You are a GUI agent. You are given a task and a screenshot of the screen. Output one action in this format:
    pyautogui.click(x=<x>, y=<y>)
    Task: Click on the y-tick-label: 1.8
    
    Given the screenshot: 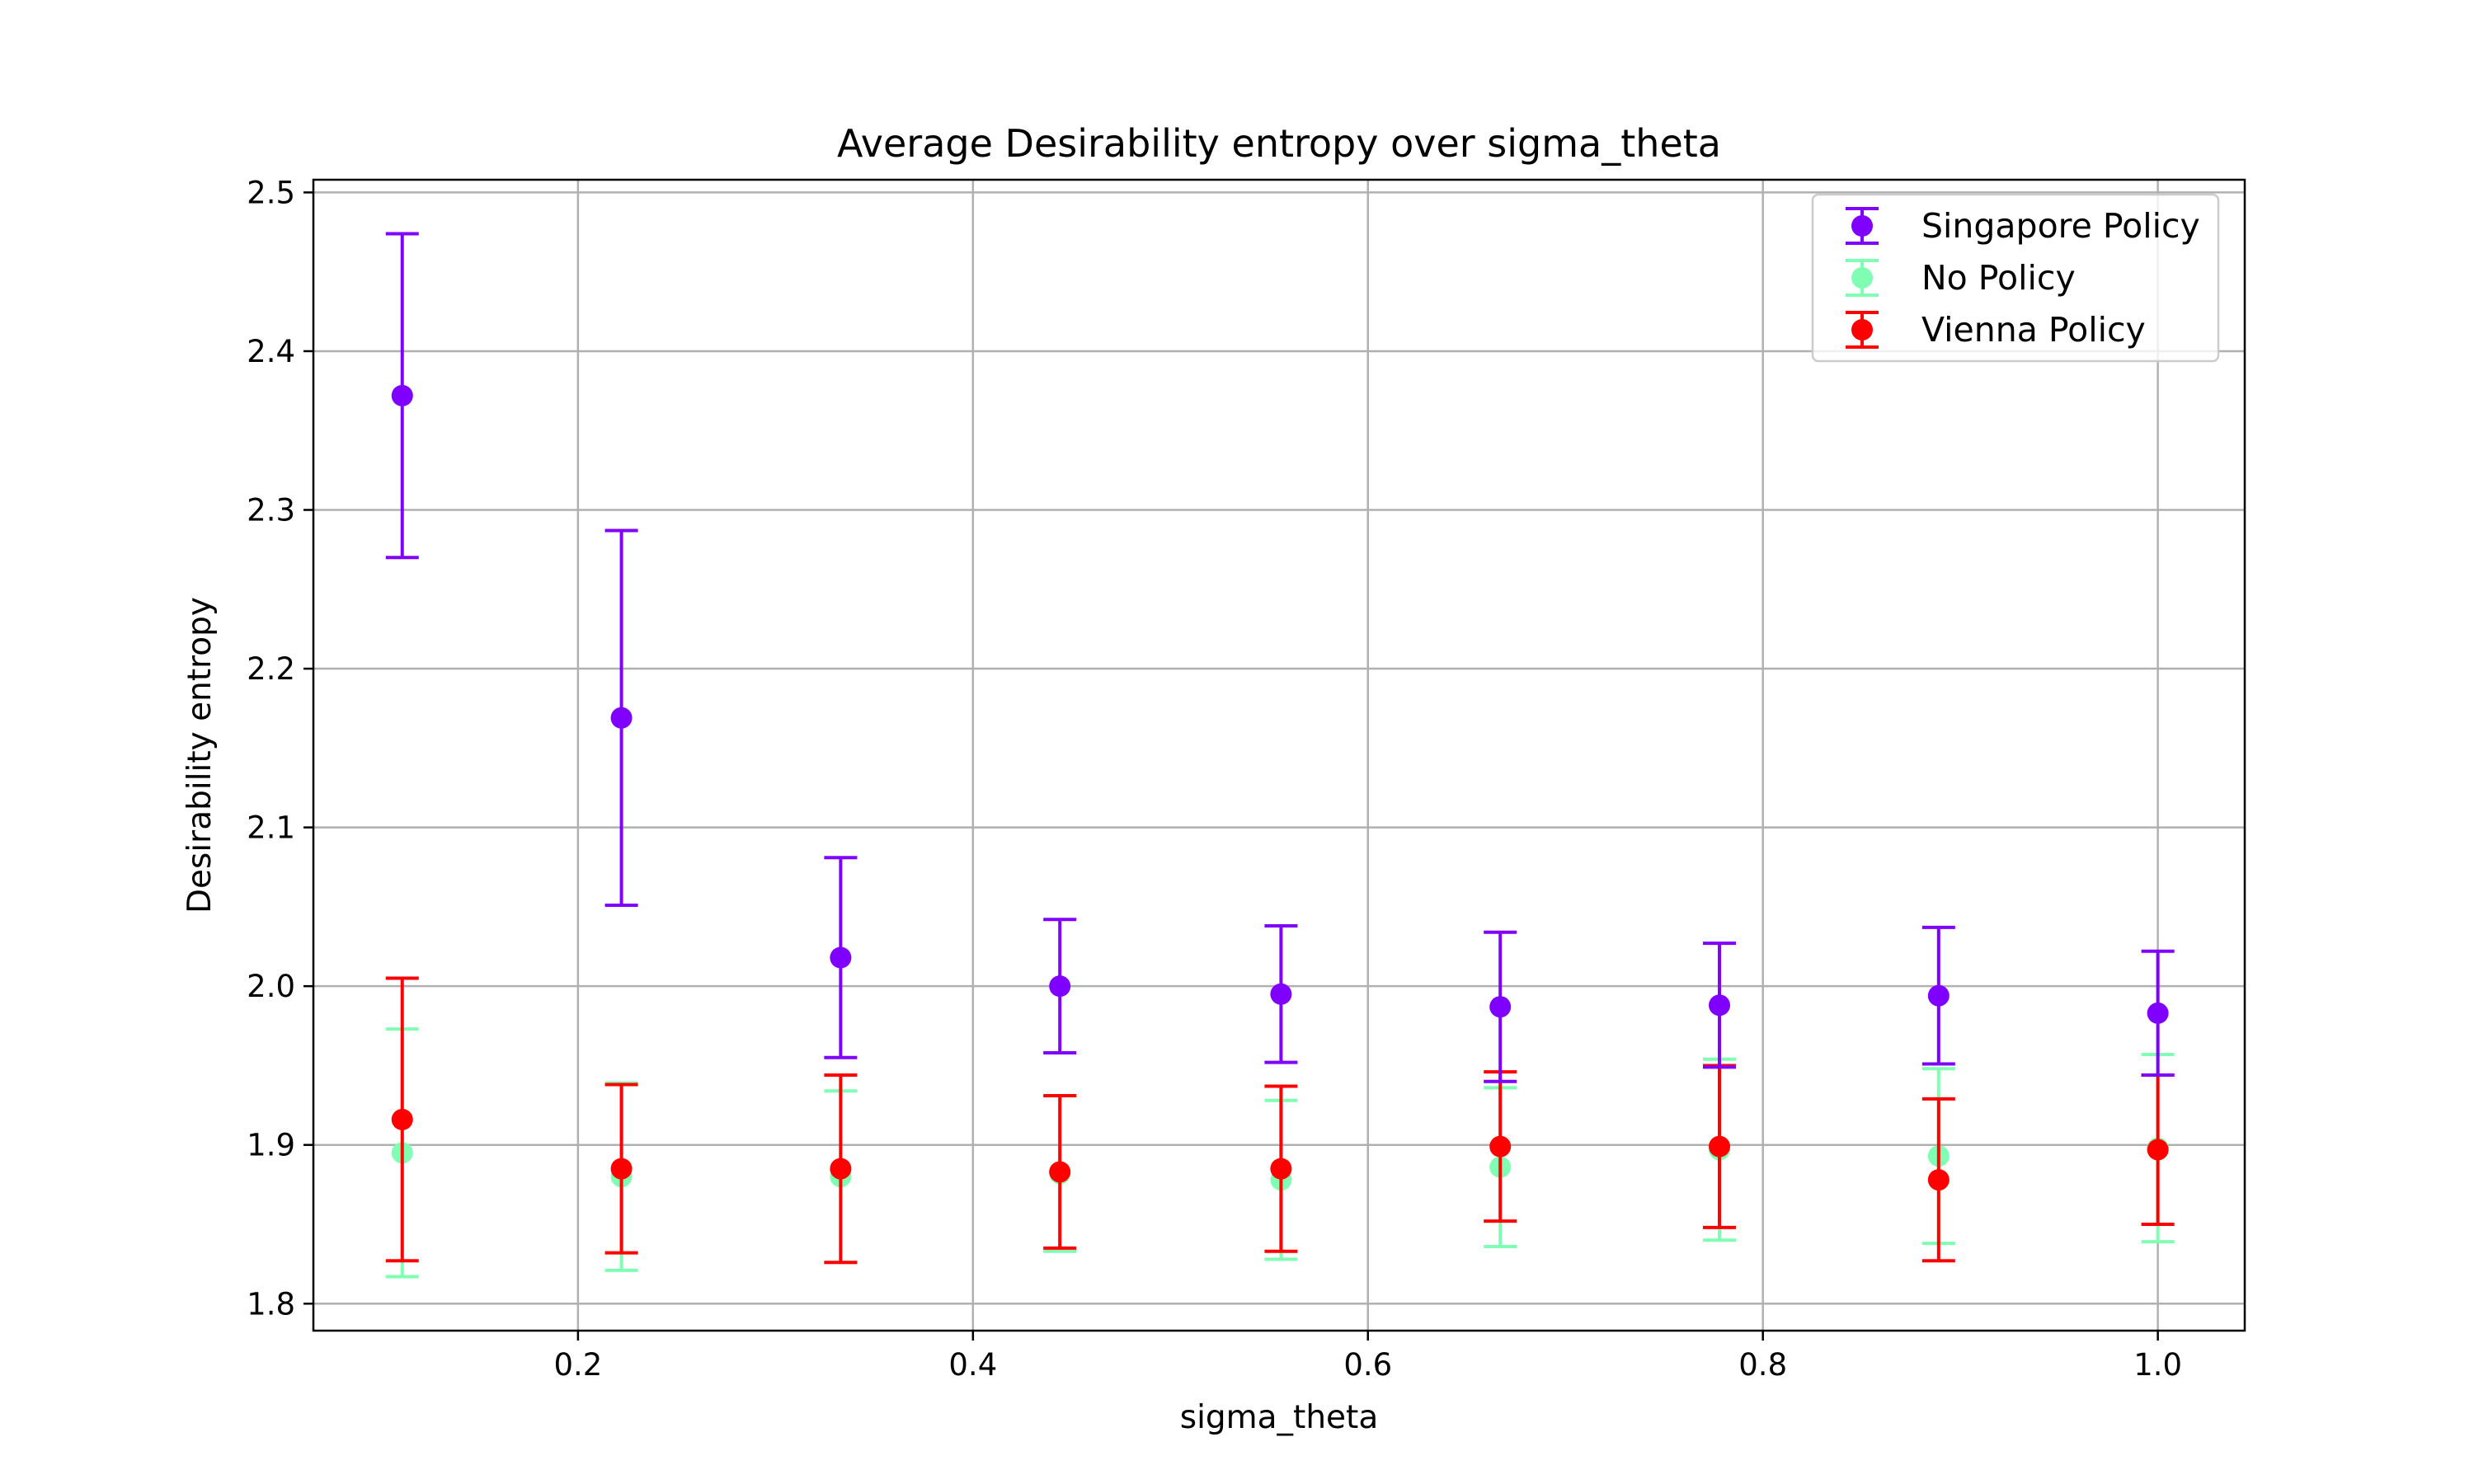 What is the action you would take?
    pyautogui.click(x=271, y=1304)
    